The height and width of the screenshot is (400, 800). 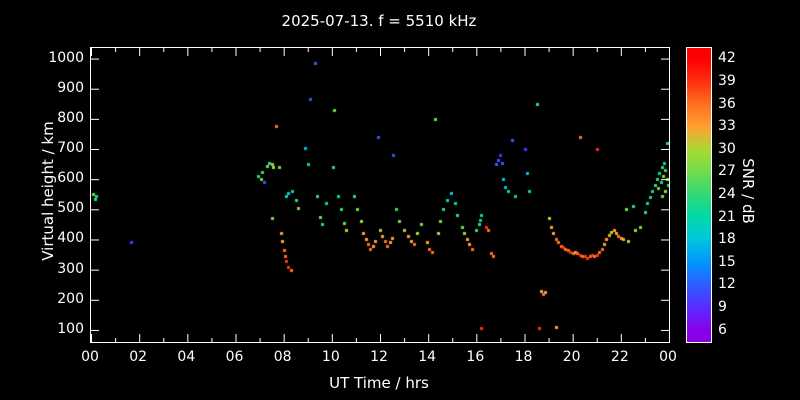 What do you see at coordinates (727, 80) in the screenshot?
I see `colorbar-tick-label: 39` at bounding box center [727, 80].